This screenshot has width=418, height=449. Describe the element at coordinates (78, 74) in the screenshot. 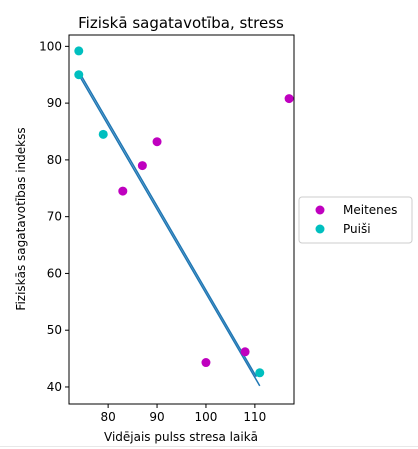

I see `data-point-puiši-1` at that location.